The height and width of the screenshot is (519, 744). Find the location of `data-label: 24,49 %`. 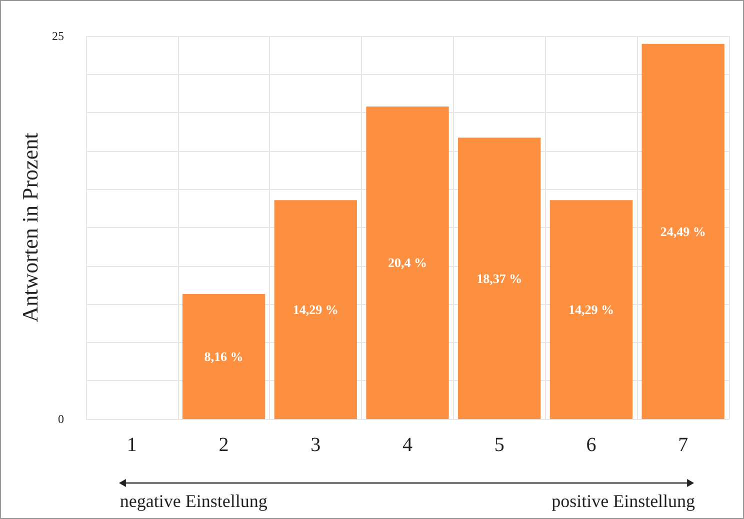

data-label: 24,49 % is located at coordinates (683, 231).